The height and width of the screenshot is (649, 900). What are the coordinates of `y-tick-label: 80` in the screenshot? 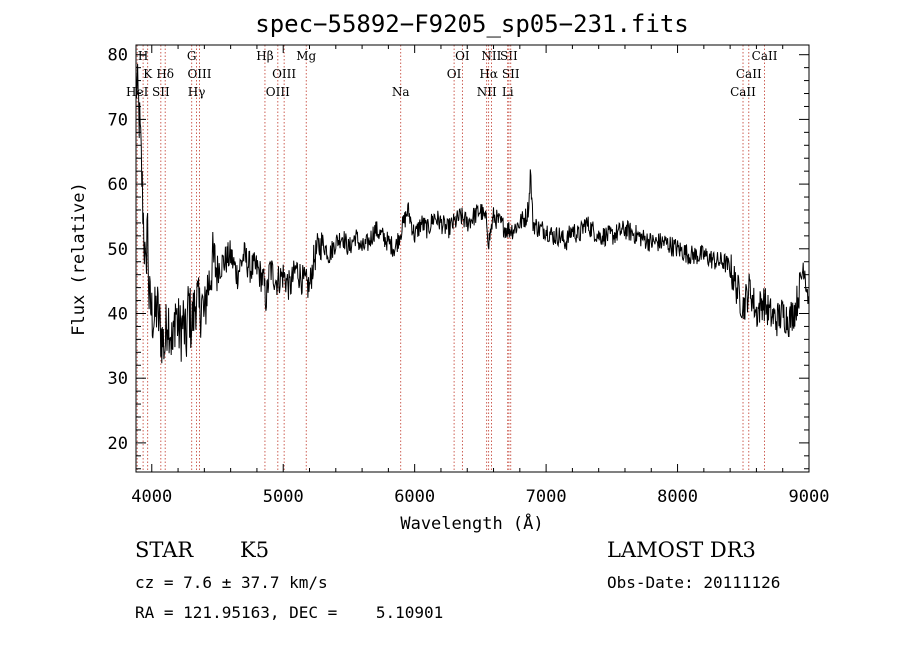 It's located at (118, 56).